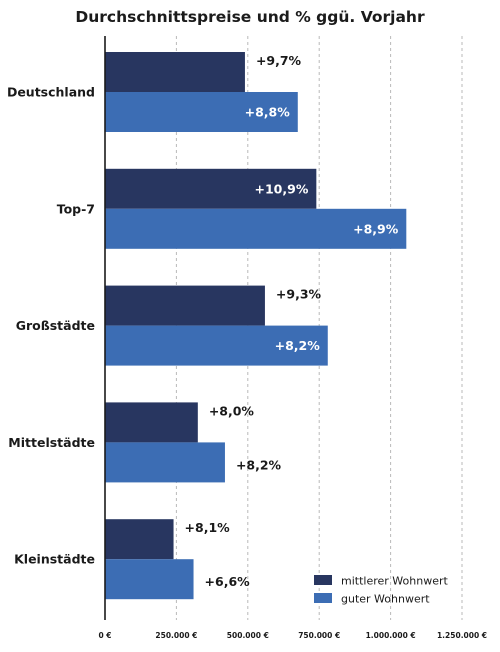 The image size is (500, 652). Describe the element at coordinates (282, 188) in the screenshot. I see `data-label: +10,9%` at that location.